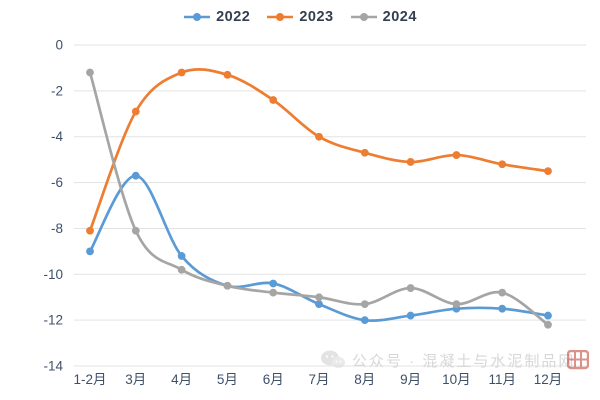 This screenshot has width=600, height=400. What do you see at coordinates (197, 17) in the screenshot?
I see `legend-marker-2022-icon` at bounding box center [197, 17].